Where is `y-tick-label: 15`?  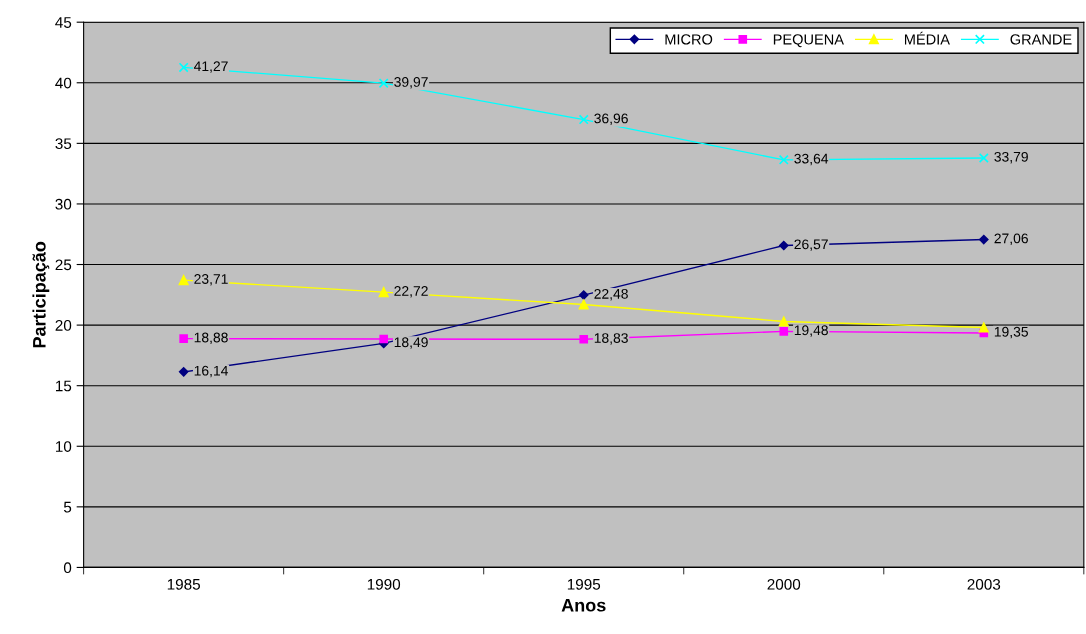
y-tick-label: 15 is located at coordinates (63, 386).